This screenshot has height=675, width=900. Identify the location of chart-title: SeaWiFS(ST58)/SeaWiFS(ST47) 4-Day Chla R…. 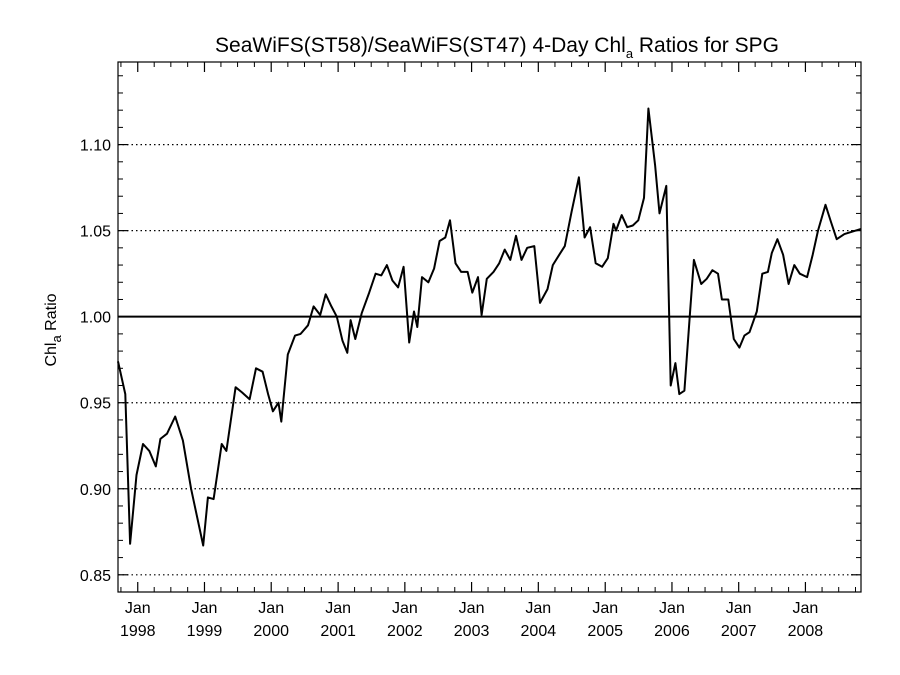
(497, 47).